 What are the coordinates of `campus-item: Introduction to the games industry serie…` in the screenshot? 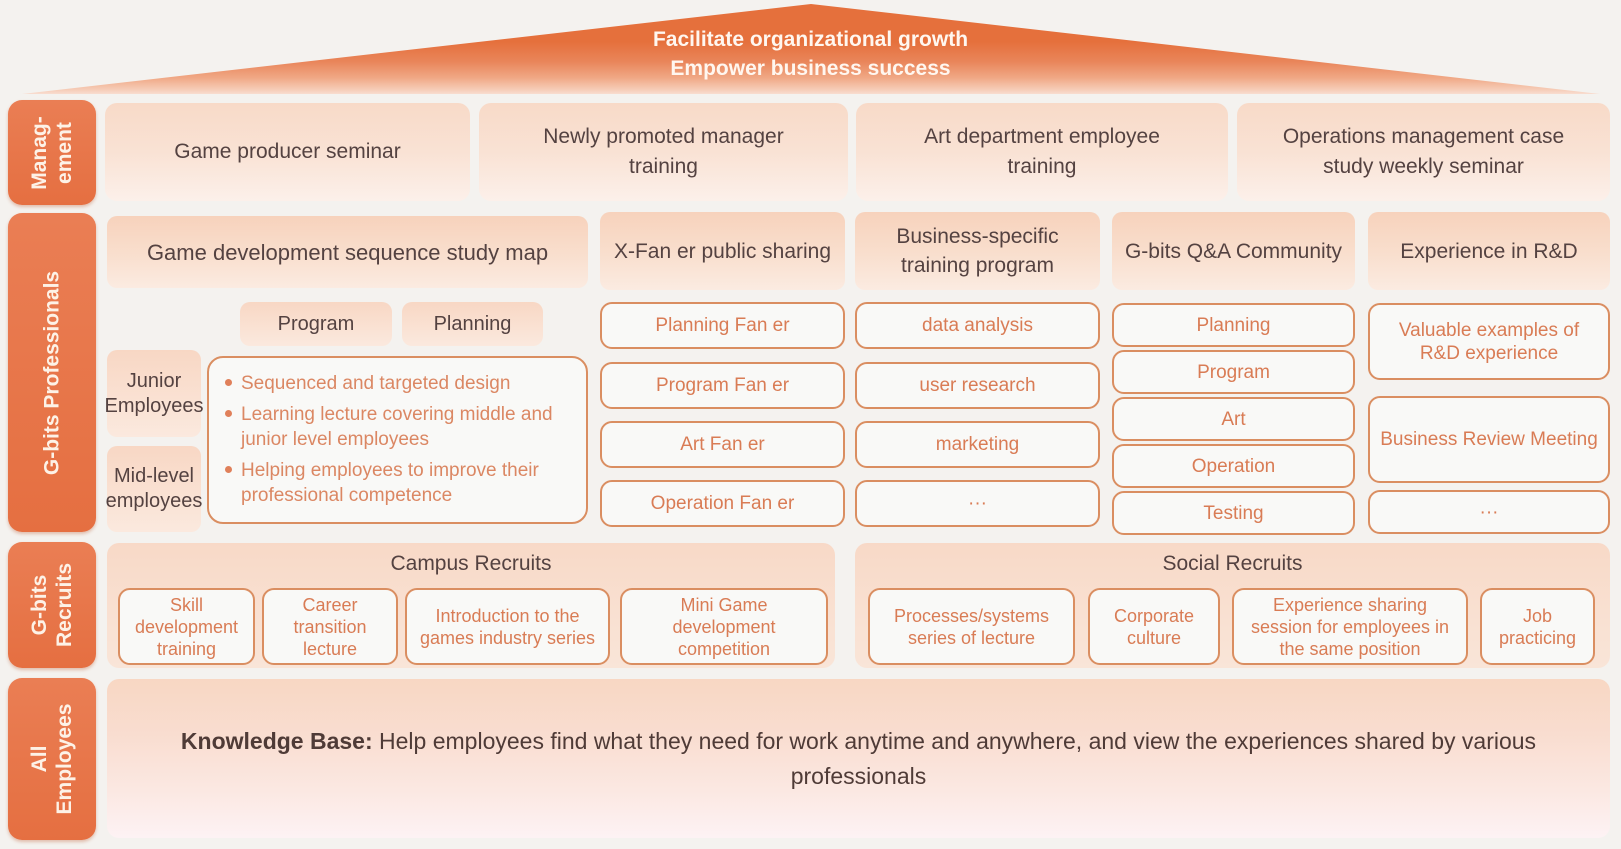 It's located at (507, 626).